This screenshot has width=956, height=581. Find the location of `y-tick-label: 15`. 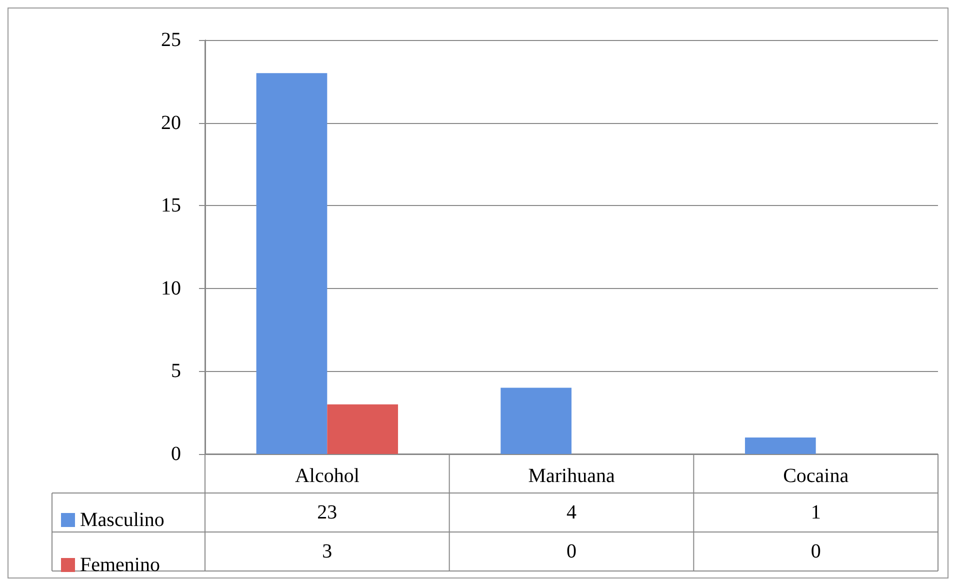

y-tick-label: 15 is located at coordinates (171, 205).